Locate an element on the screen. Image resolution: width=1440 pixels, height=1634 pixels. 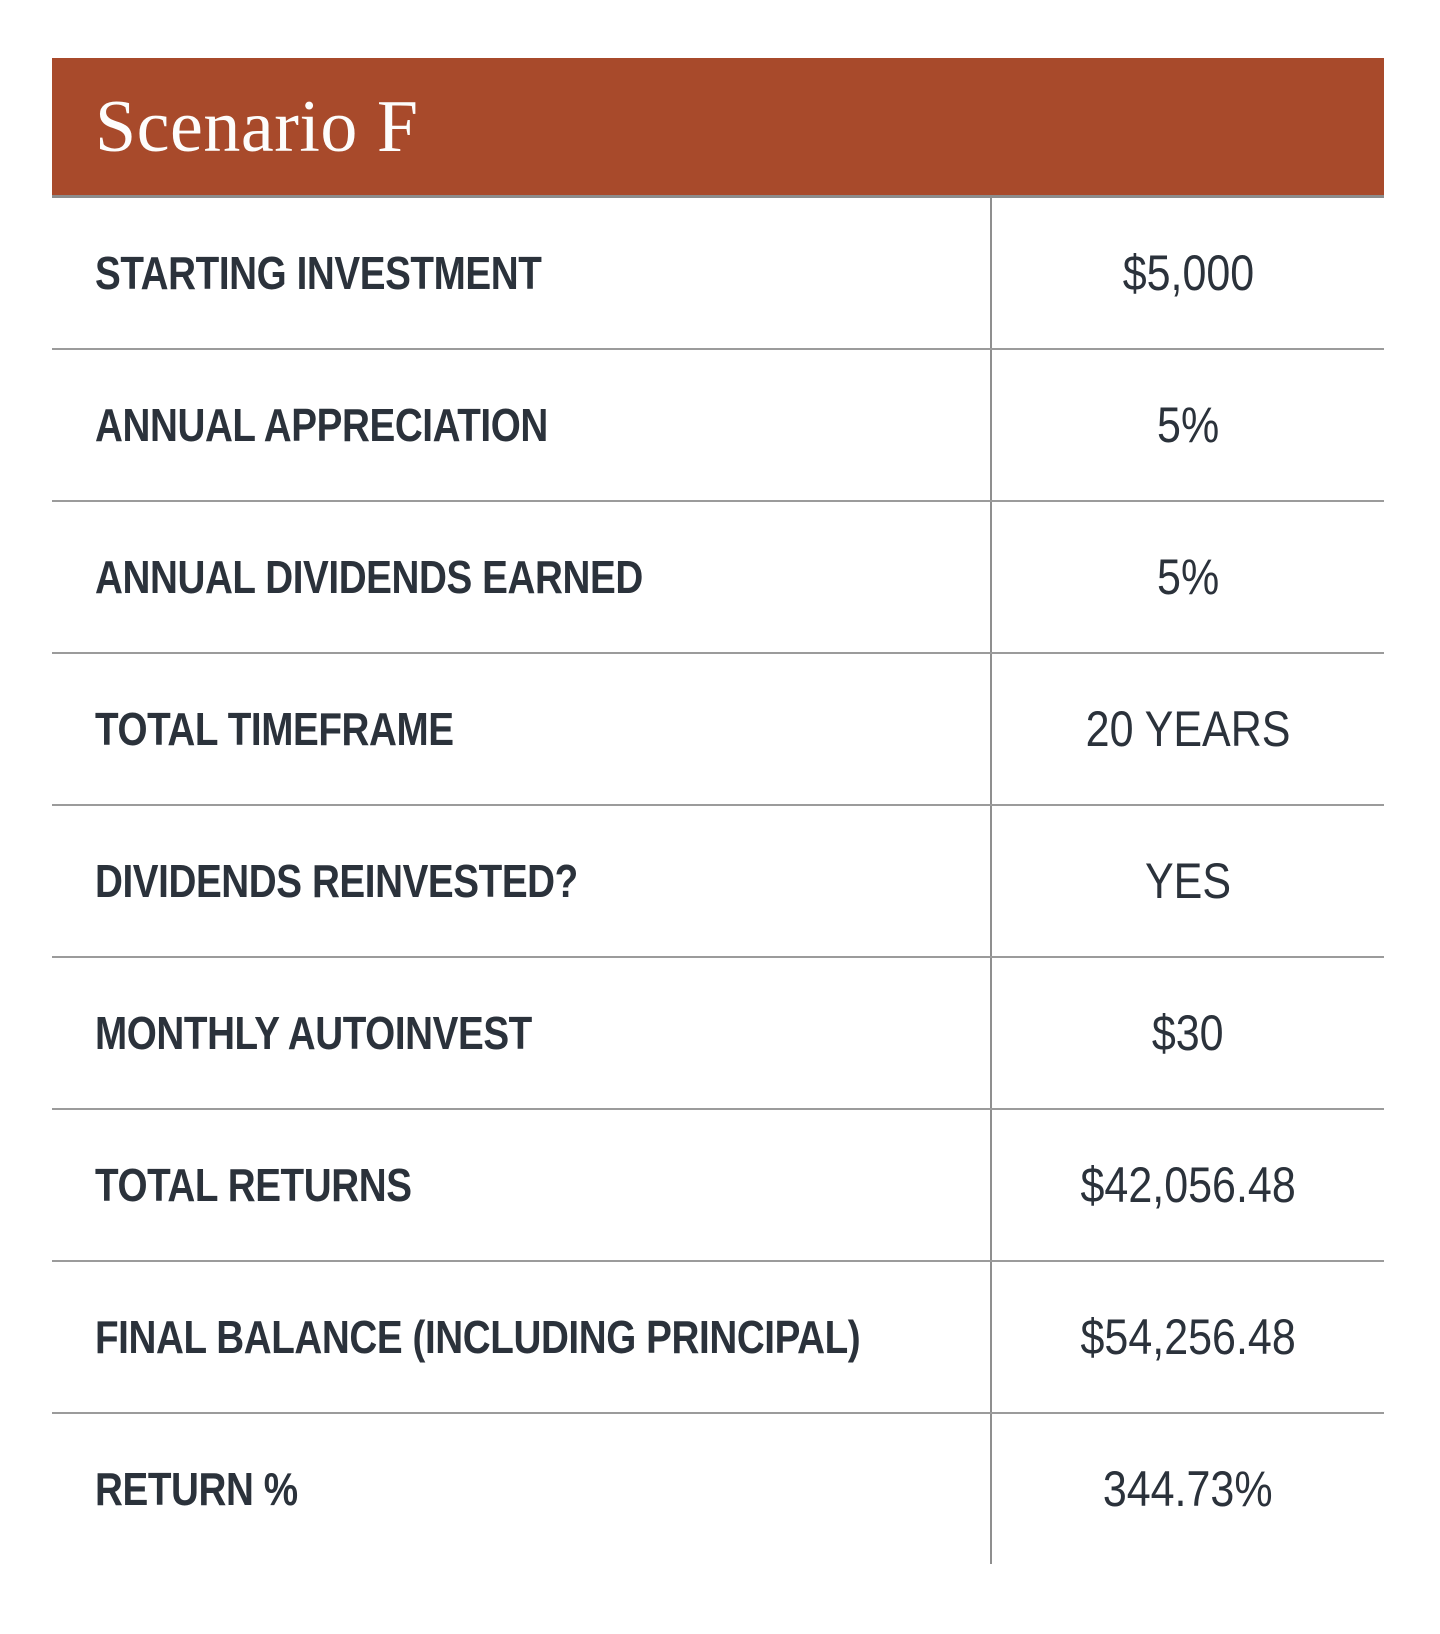
row-label-cell: ANNUAL DIVIDENDS EARNED is located at coordinates (521, 577).